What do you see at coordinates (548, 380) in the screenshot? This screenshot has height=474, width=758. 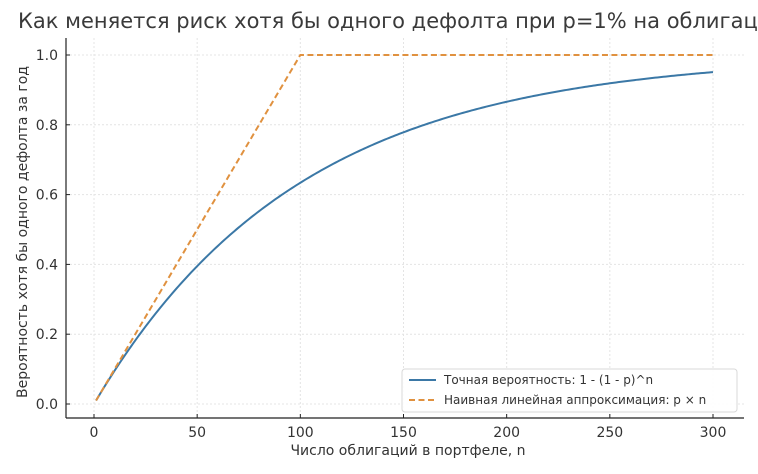 I see `legend-exact-label: Точная вероятность: 1 - (1 - p)^n` at bounding box center [548, 380].